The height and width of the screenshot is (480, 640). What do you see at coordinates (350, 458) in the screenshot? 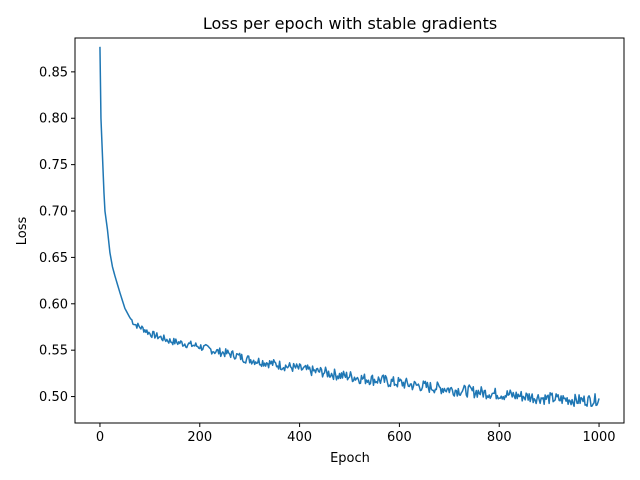
I see `x-axis-label: Epoch` at bounding box center [350, 458].